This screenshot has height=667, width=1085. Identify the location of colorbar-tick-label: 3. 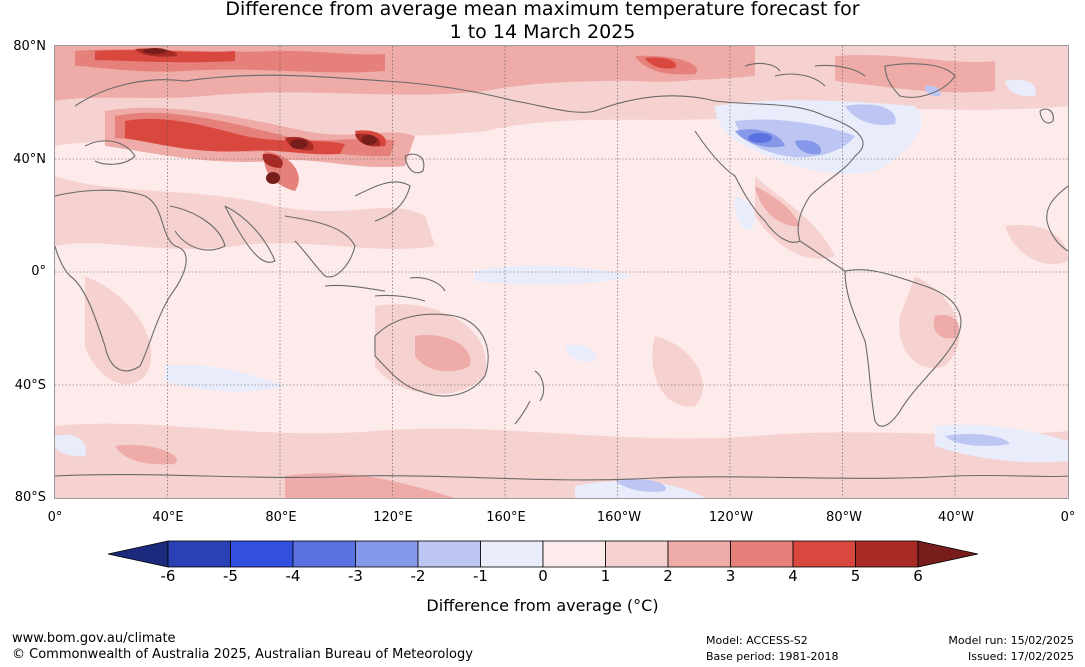
(730, 576).